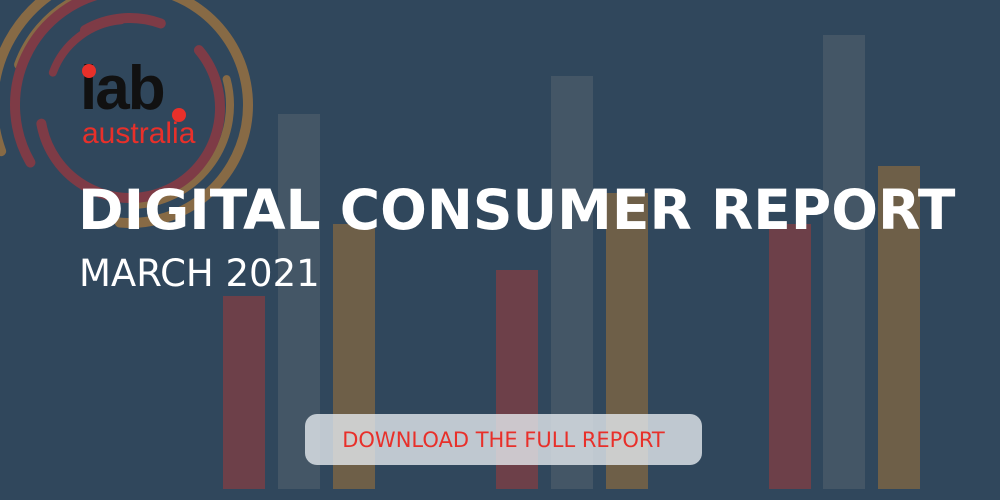 The width and height of the screenshot is (1000, 500). I want to click on page-subtitle: MARCH 2021, so click(199, 273).